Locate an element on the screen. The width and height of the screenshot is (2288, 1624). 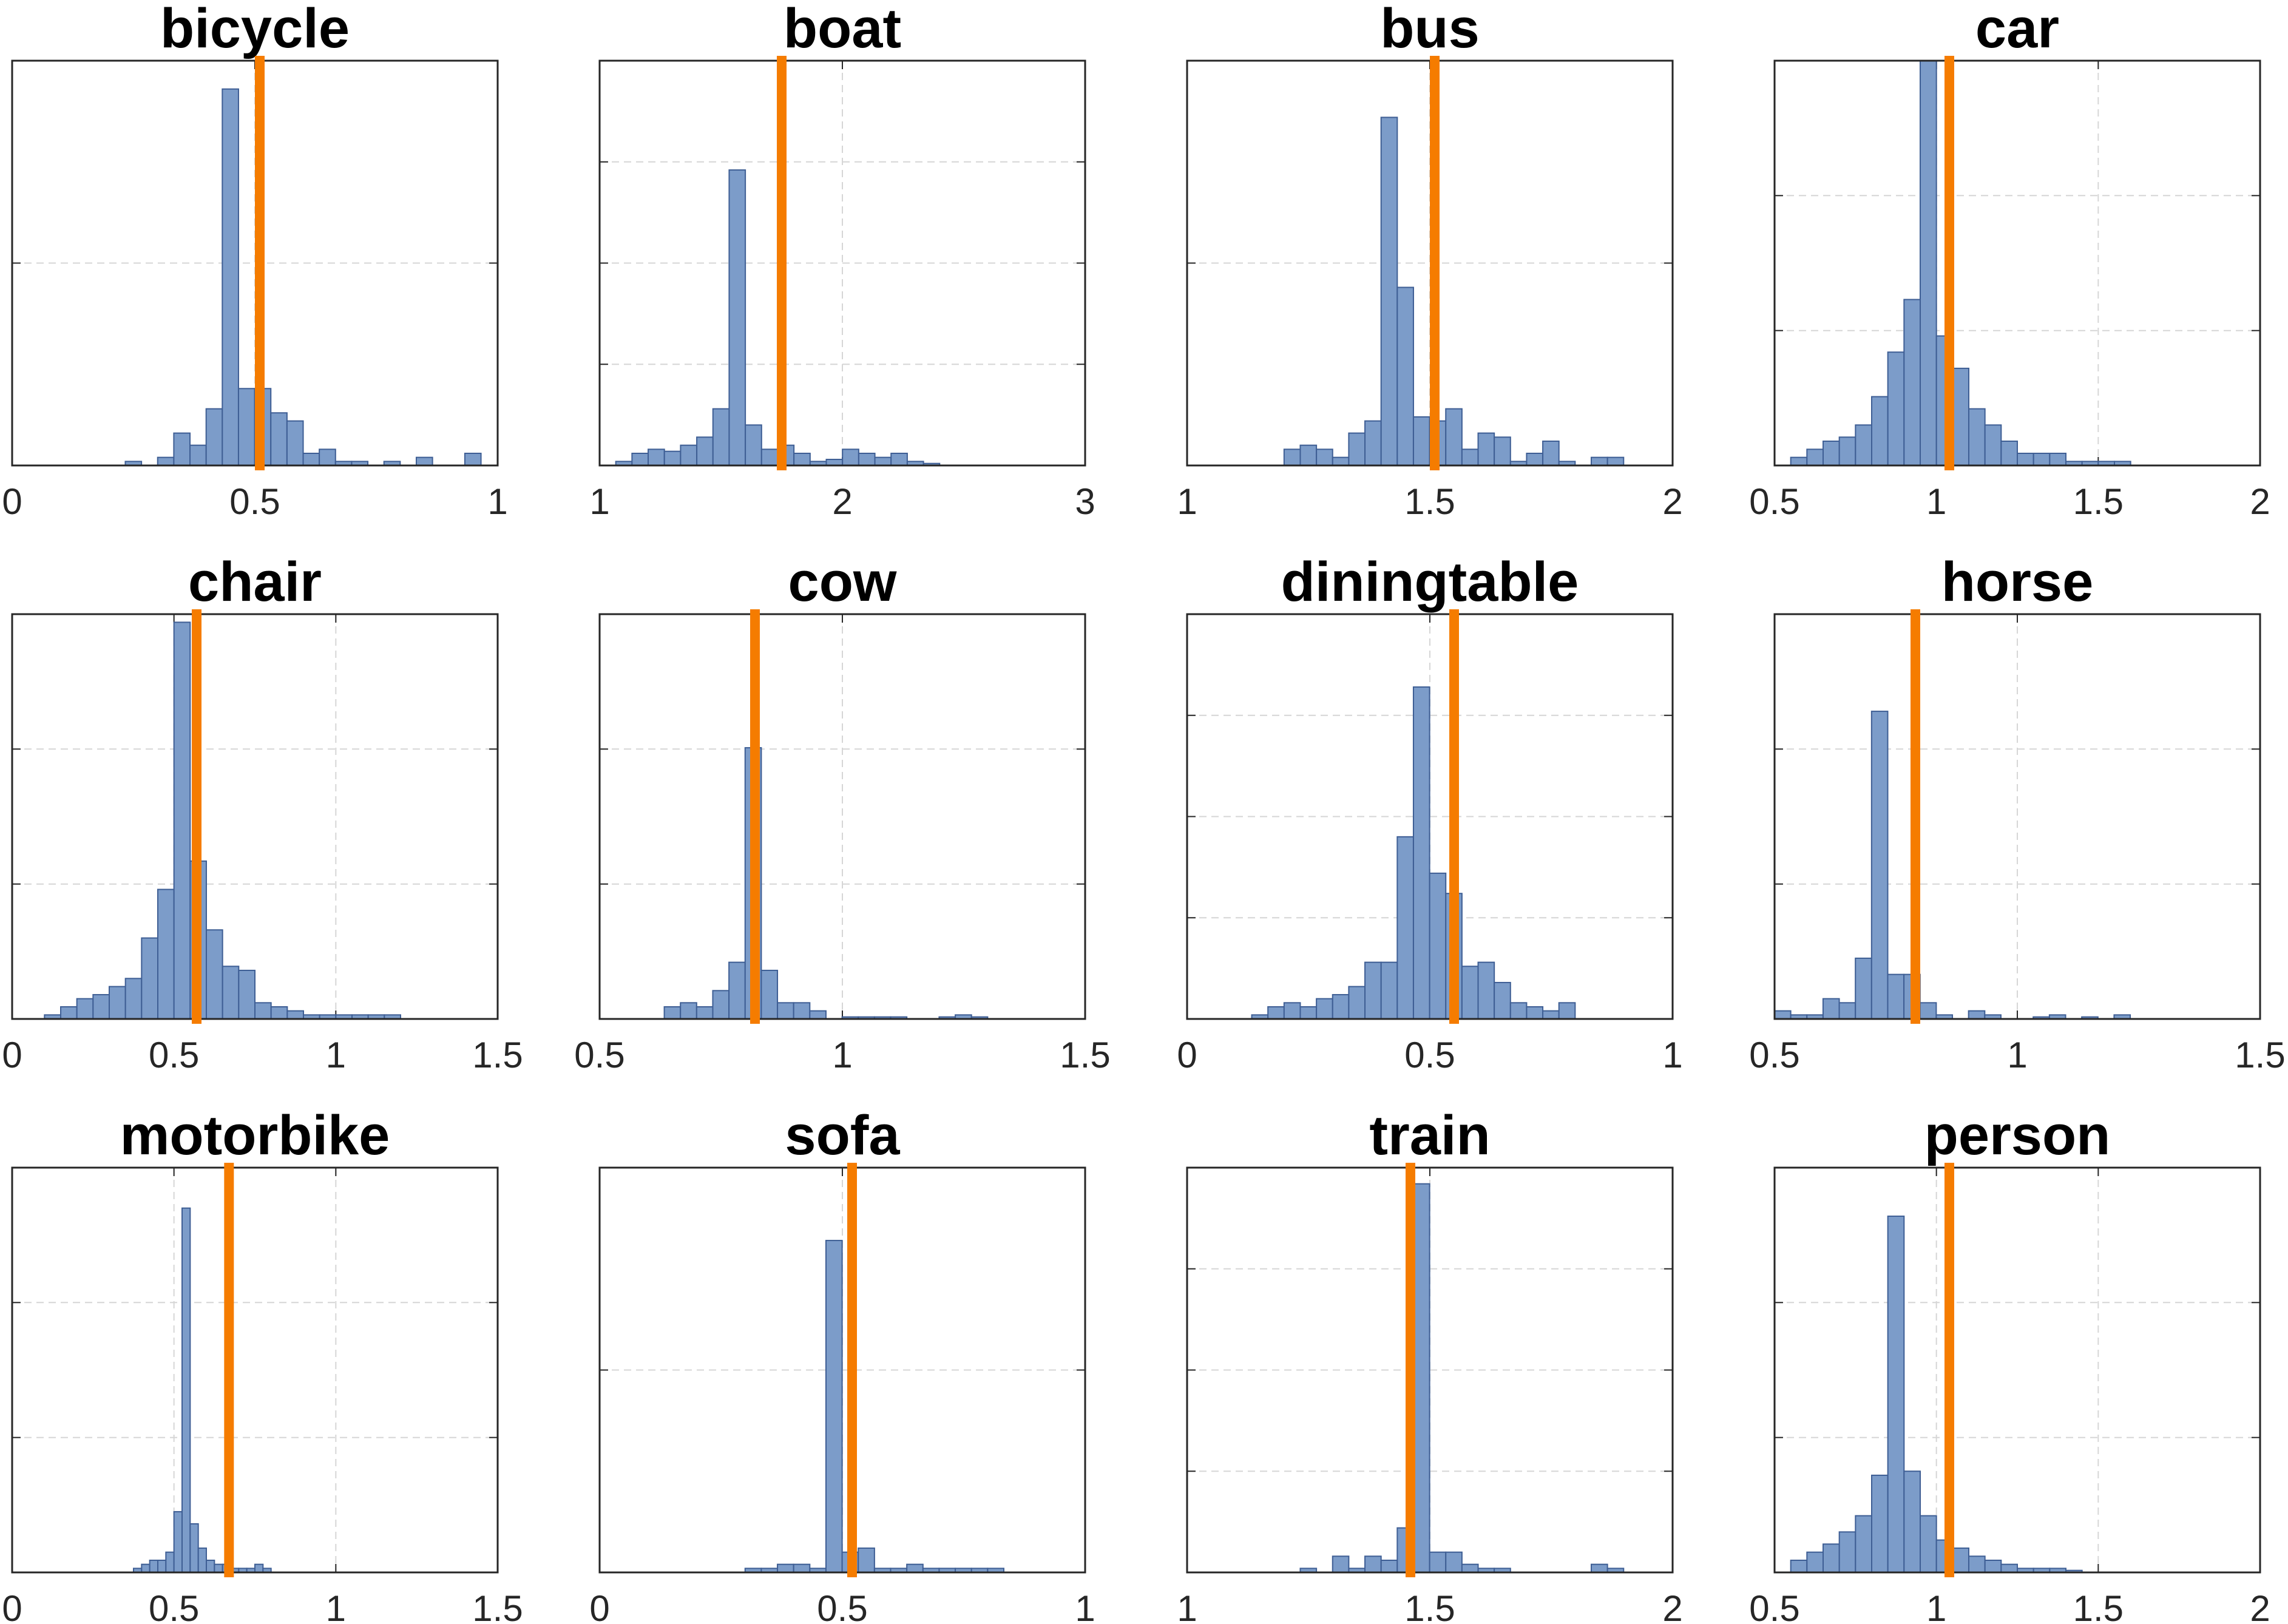
panel-title: car is located at coordinates (2017, 30).